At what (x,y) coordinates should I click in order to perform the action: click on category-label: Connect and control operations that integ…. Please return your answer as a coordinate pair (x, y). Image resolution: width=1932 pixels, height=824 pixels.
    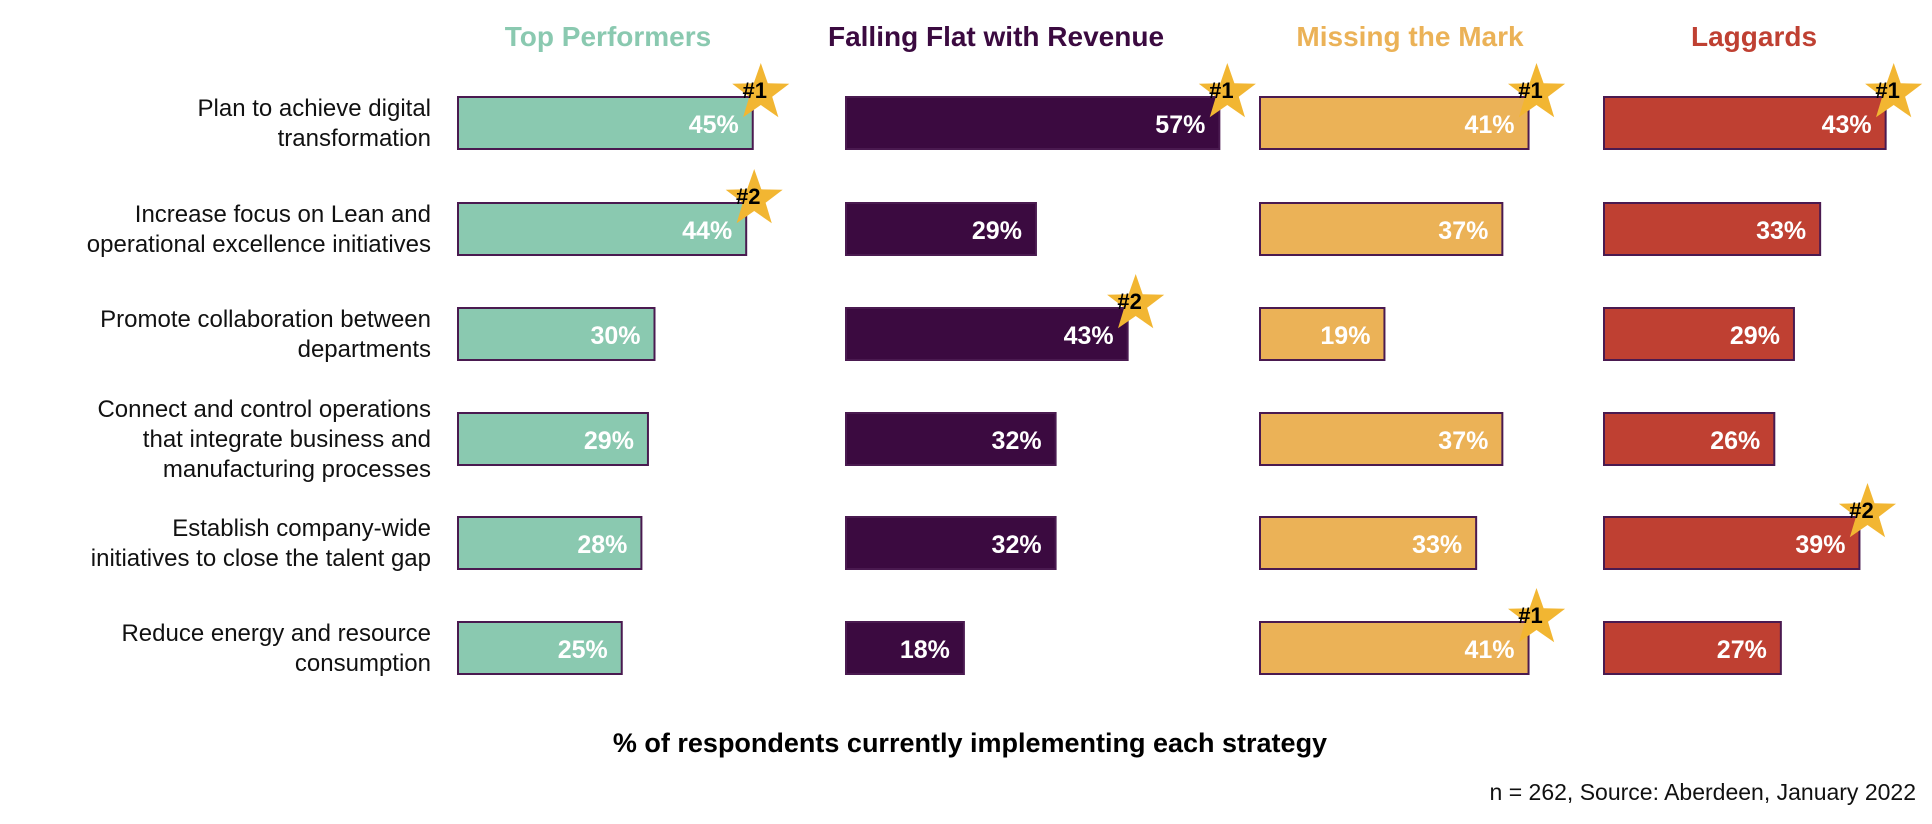
    Looking at the image, I should click on (264, 439).